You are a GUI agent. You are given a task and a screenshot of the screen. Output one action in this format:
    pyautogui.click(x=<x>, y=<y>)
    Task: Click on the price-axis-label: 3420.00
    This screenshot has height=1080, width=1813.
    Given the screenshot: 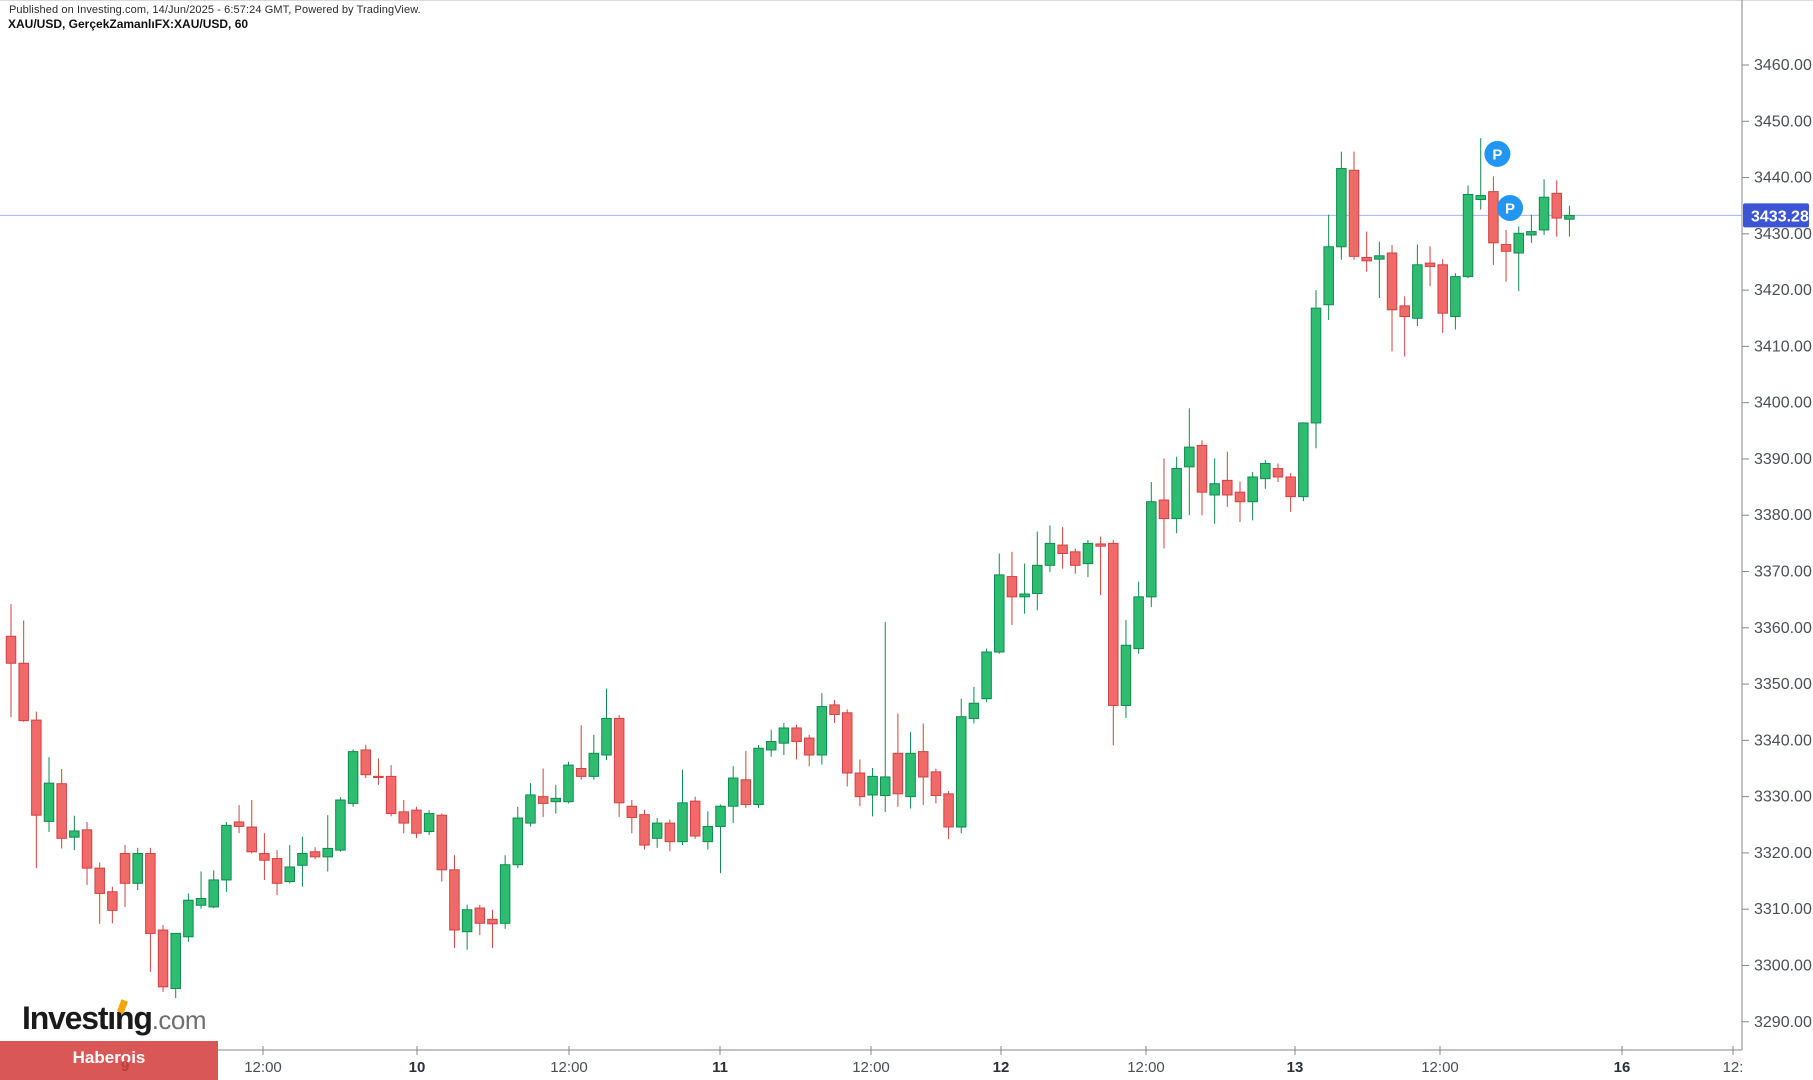 What is the action you would take?
    pyautogui.click(x=1783, y=290)
    